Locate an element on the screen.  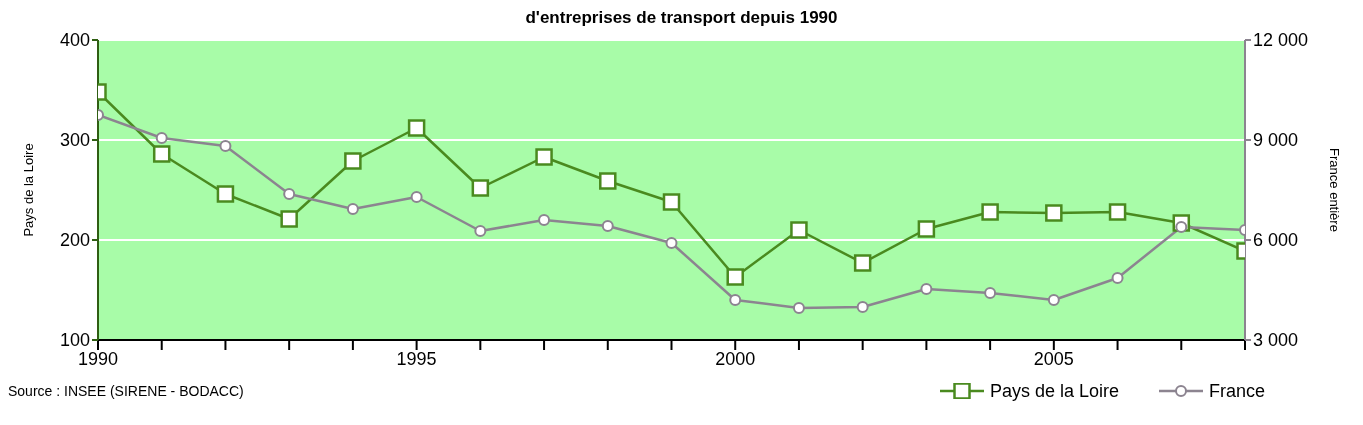
legend-label: Pays de la Loire is located at coordinates (1054, 391).